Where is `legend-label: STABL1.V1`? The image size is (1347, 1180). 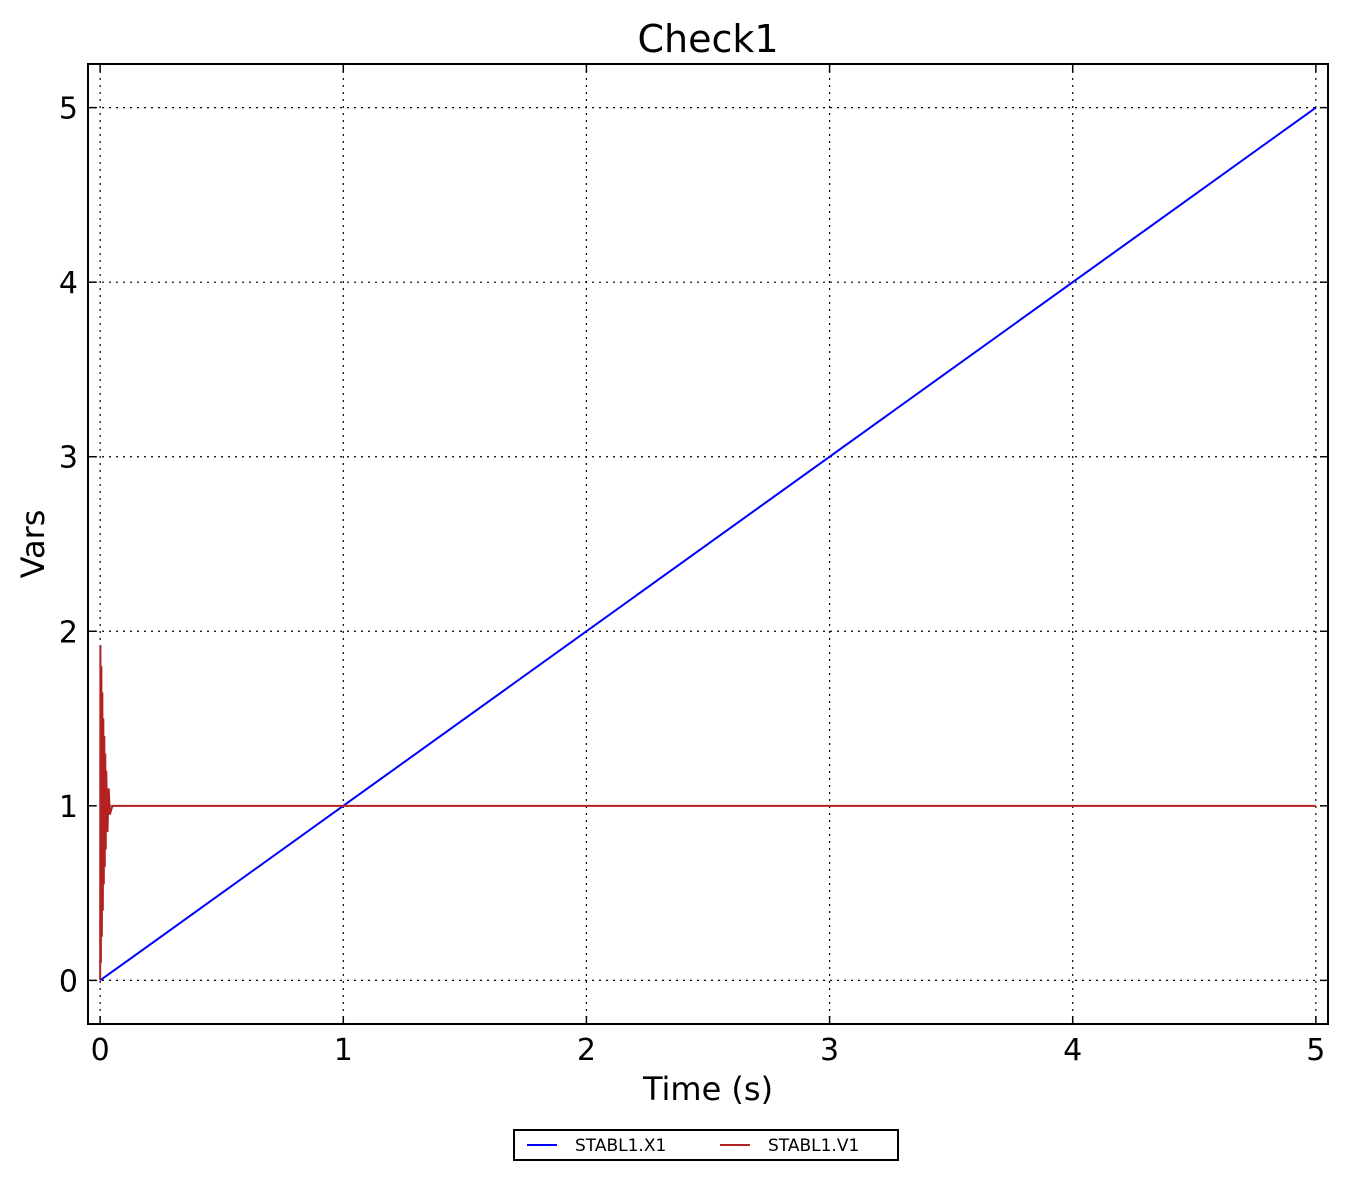 legend-label: STABL1.V1 is located at coordinates (813, 1146).